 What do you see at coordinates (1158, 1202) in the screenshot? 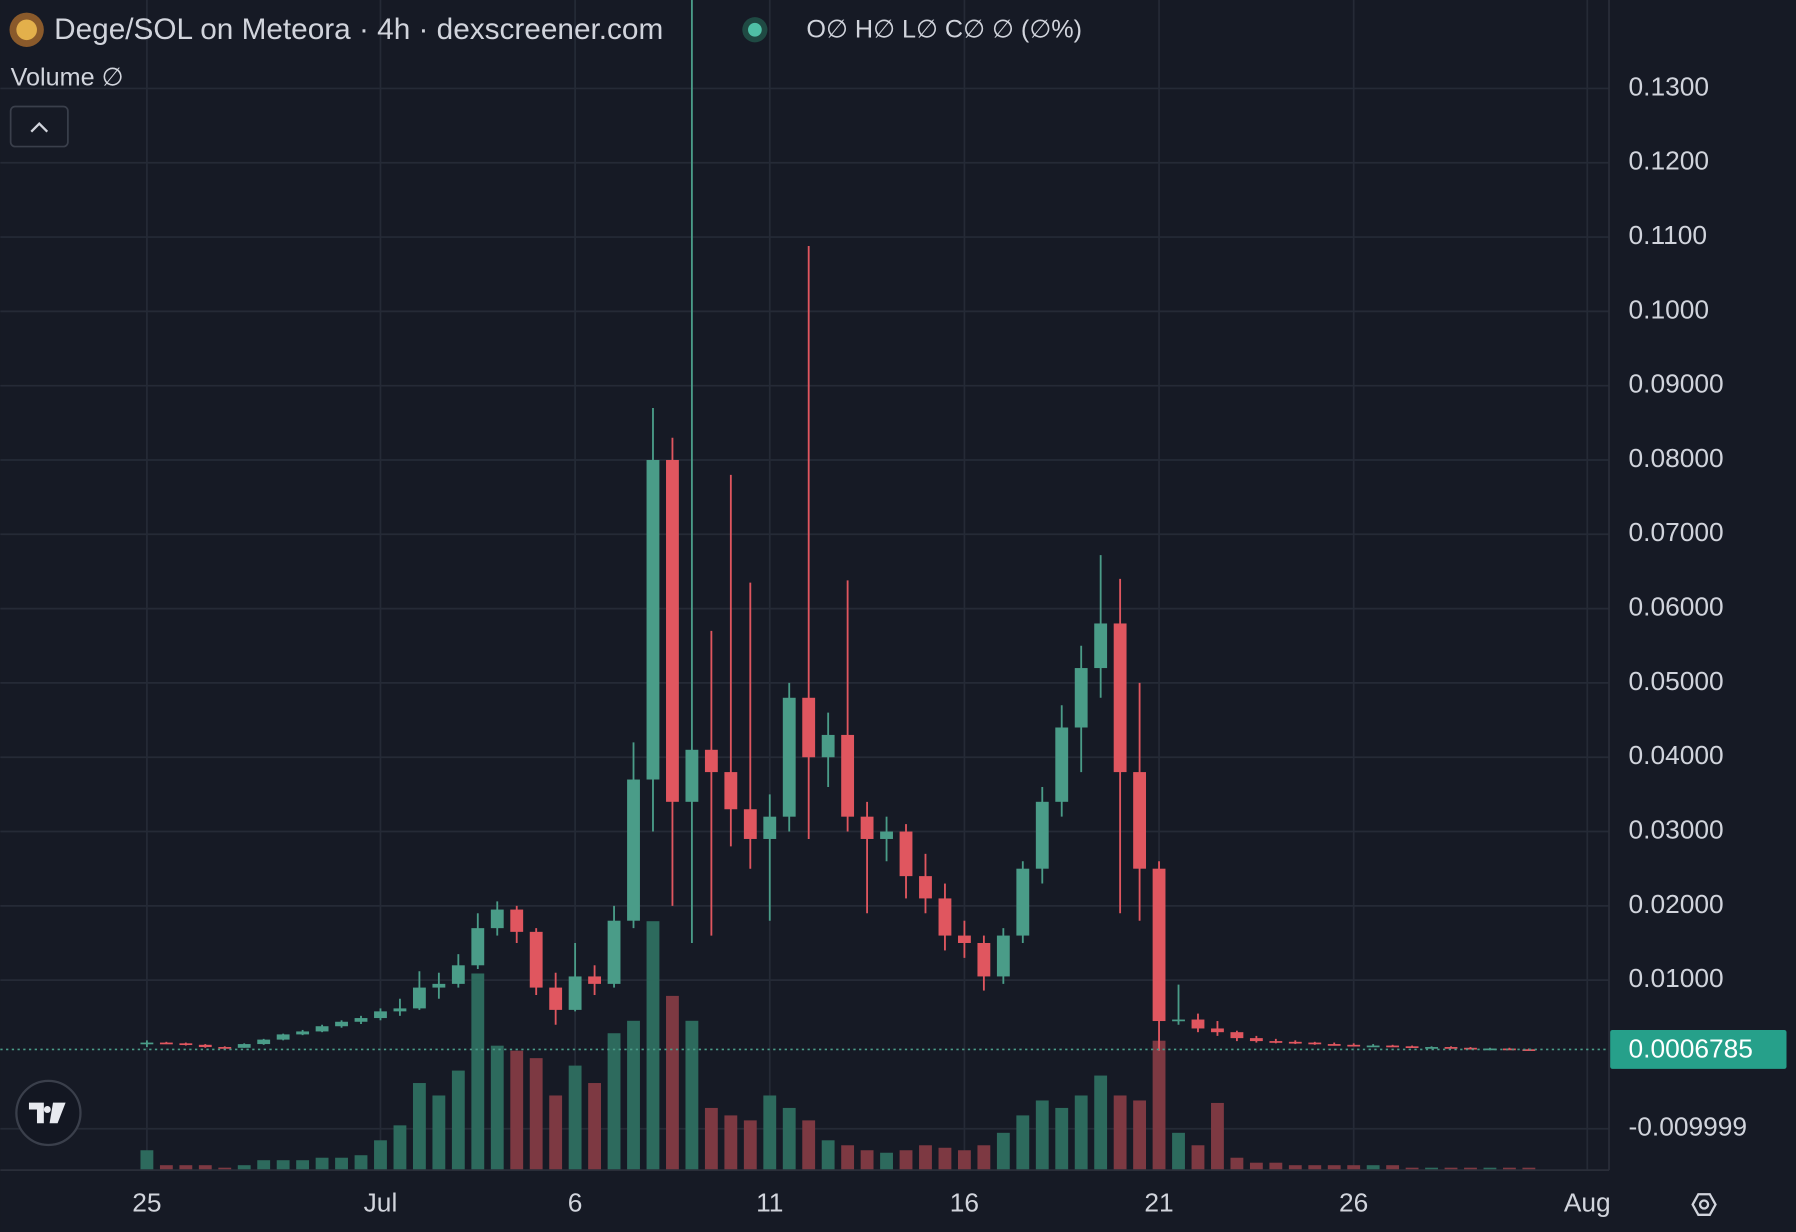
I see `x-tick-label: 21` at bounding box center [1158, 1202].